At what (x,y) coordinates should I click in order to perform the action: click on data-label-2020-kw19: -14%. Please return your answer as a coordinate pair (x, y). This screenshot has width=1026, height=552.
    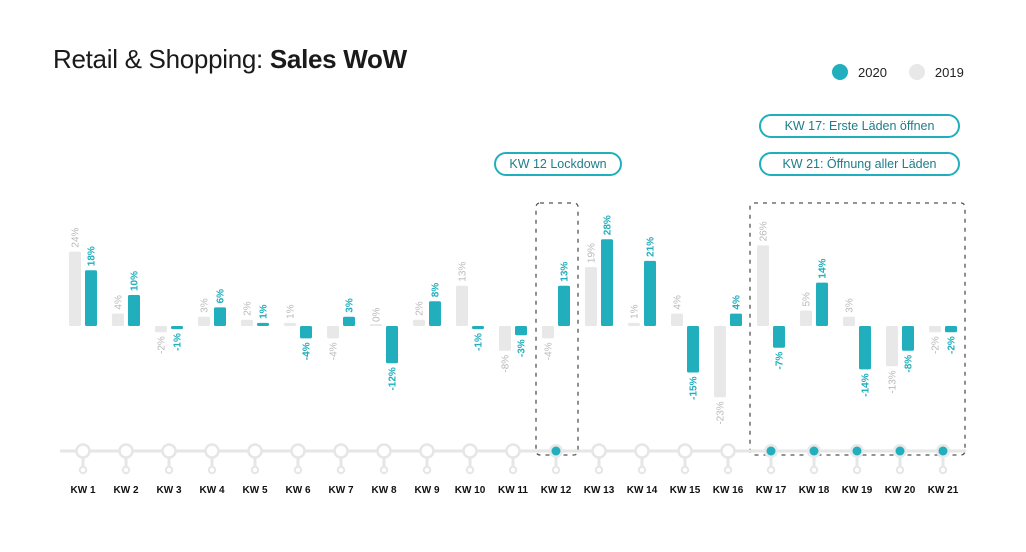
    Looking at the image, I should click on (866, 384).